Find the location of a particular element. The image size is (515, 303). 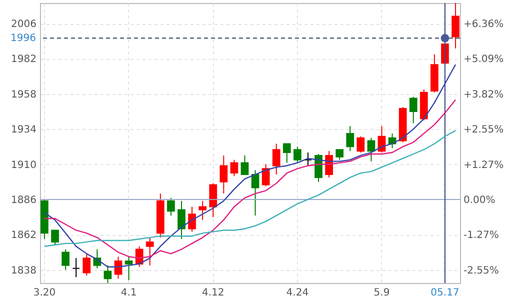

y2-tick-label: +6.36% is located at coordinates (484, 24).